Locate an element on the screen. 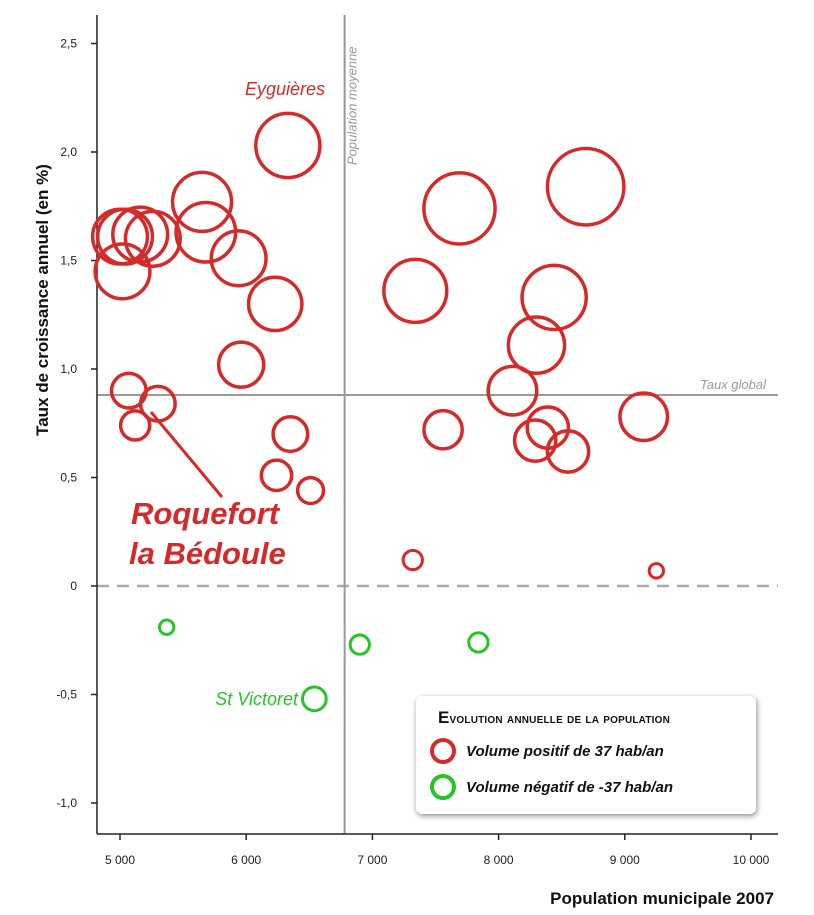  x-tick-label: 8 000 is located at coordinates (499, 860).